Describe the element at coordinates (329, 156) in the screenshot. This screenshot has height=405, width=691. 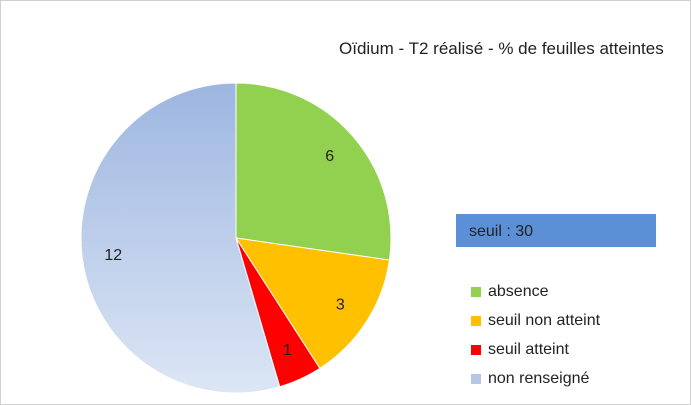
I see `data-label: 6` at that location.